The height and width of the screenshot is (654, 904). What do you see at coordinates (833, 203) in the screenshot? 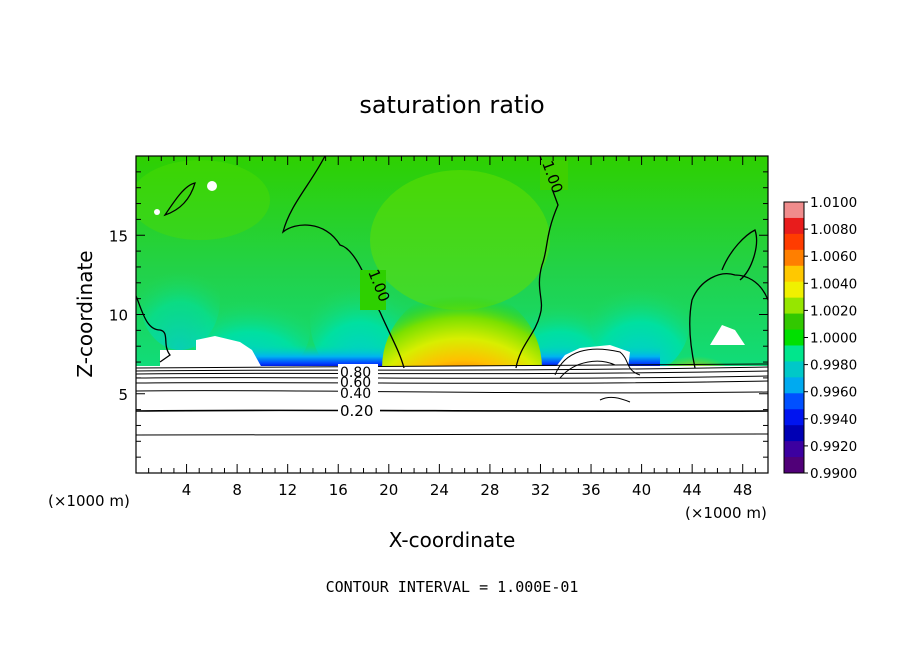
I see `colorbar-label: 1.0100` at bounding box center [833, 203].